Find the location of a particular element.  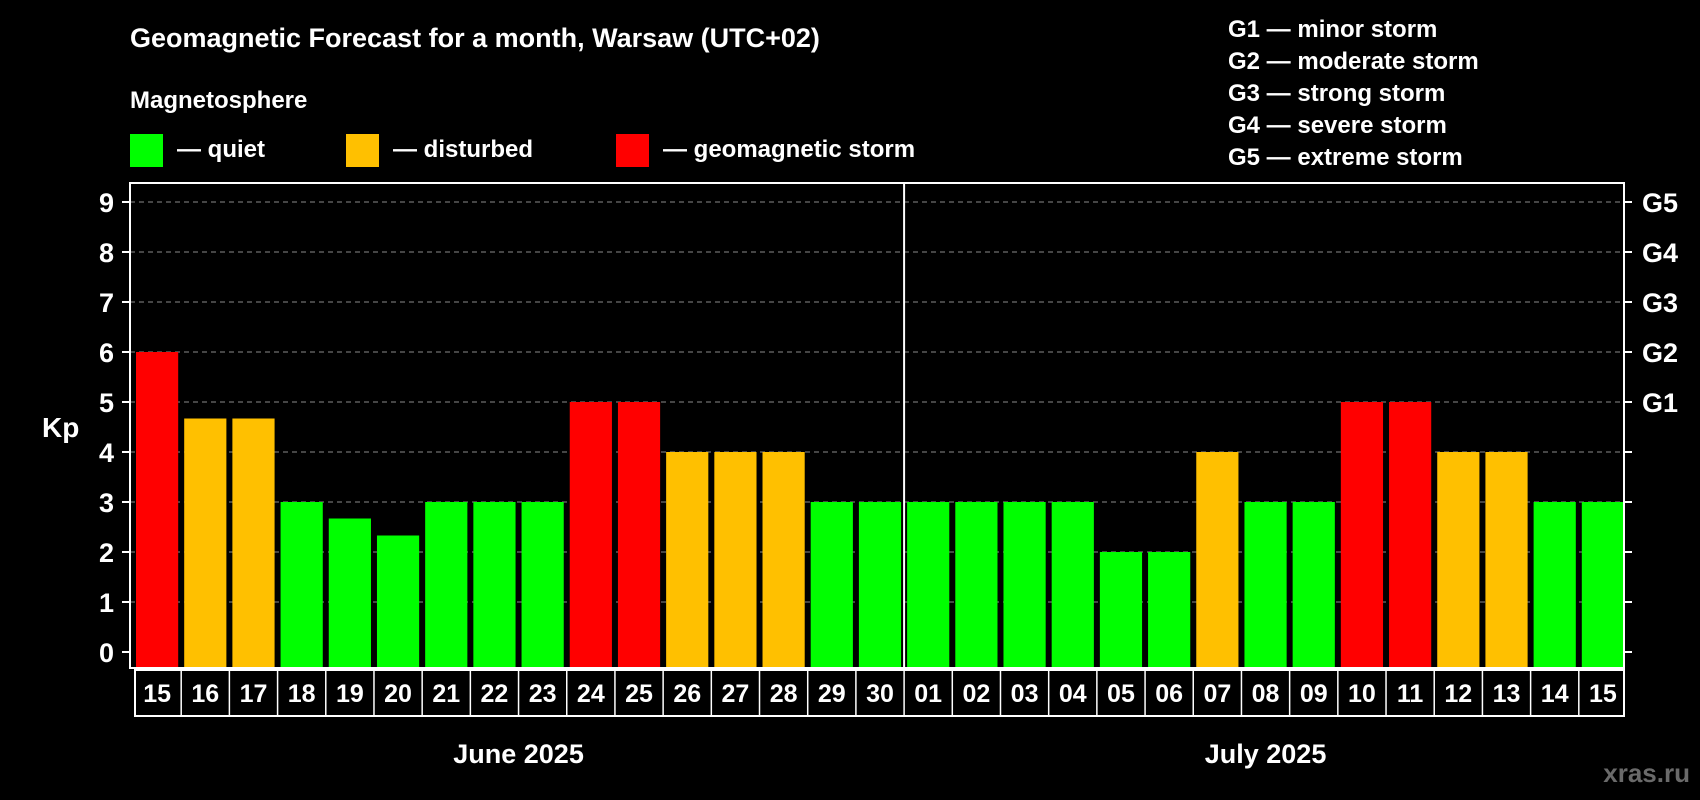

storm-level-5: G5 — extreme storm is located at coordinates (1345, 157).